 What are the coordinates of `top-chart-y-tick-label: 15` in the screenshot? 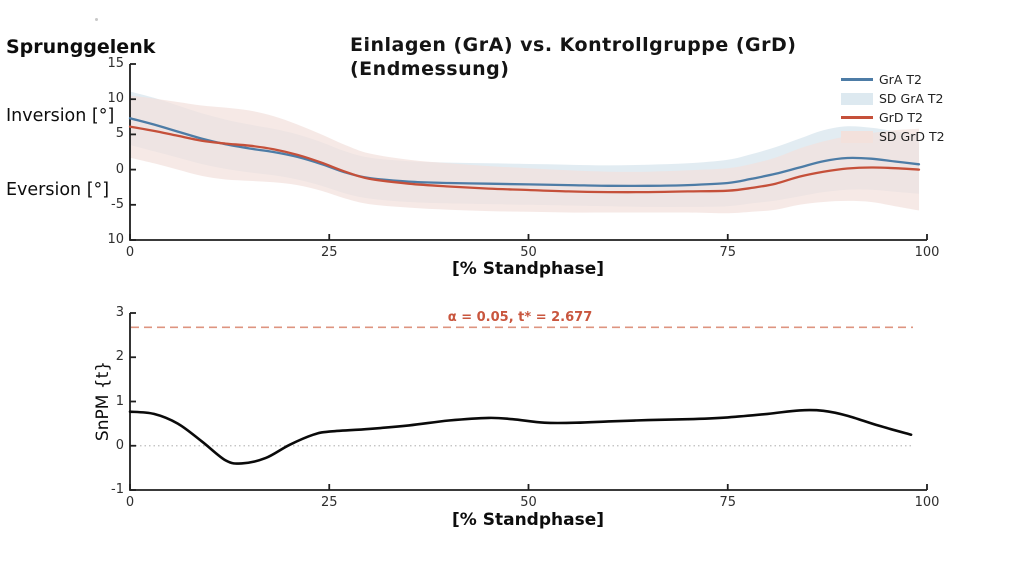 It's located at (115, 63).